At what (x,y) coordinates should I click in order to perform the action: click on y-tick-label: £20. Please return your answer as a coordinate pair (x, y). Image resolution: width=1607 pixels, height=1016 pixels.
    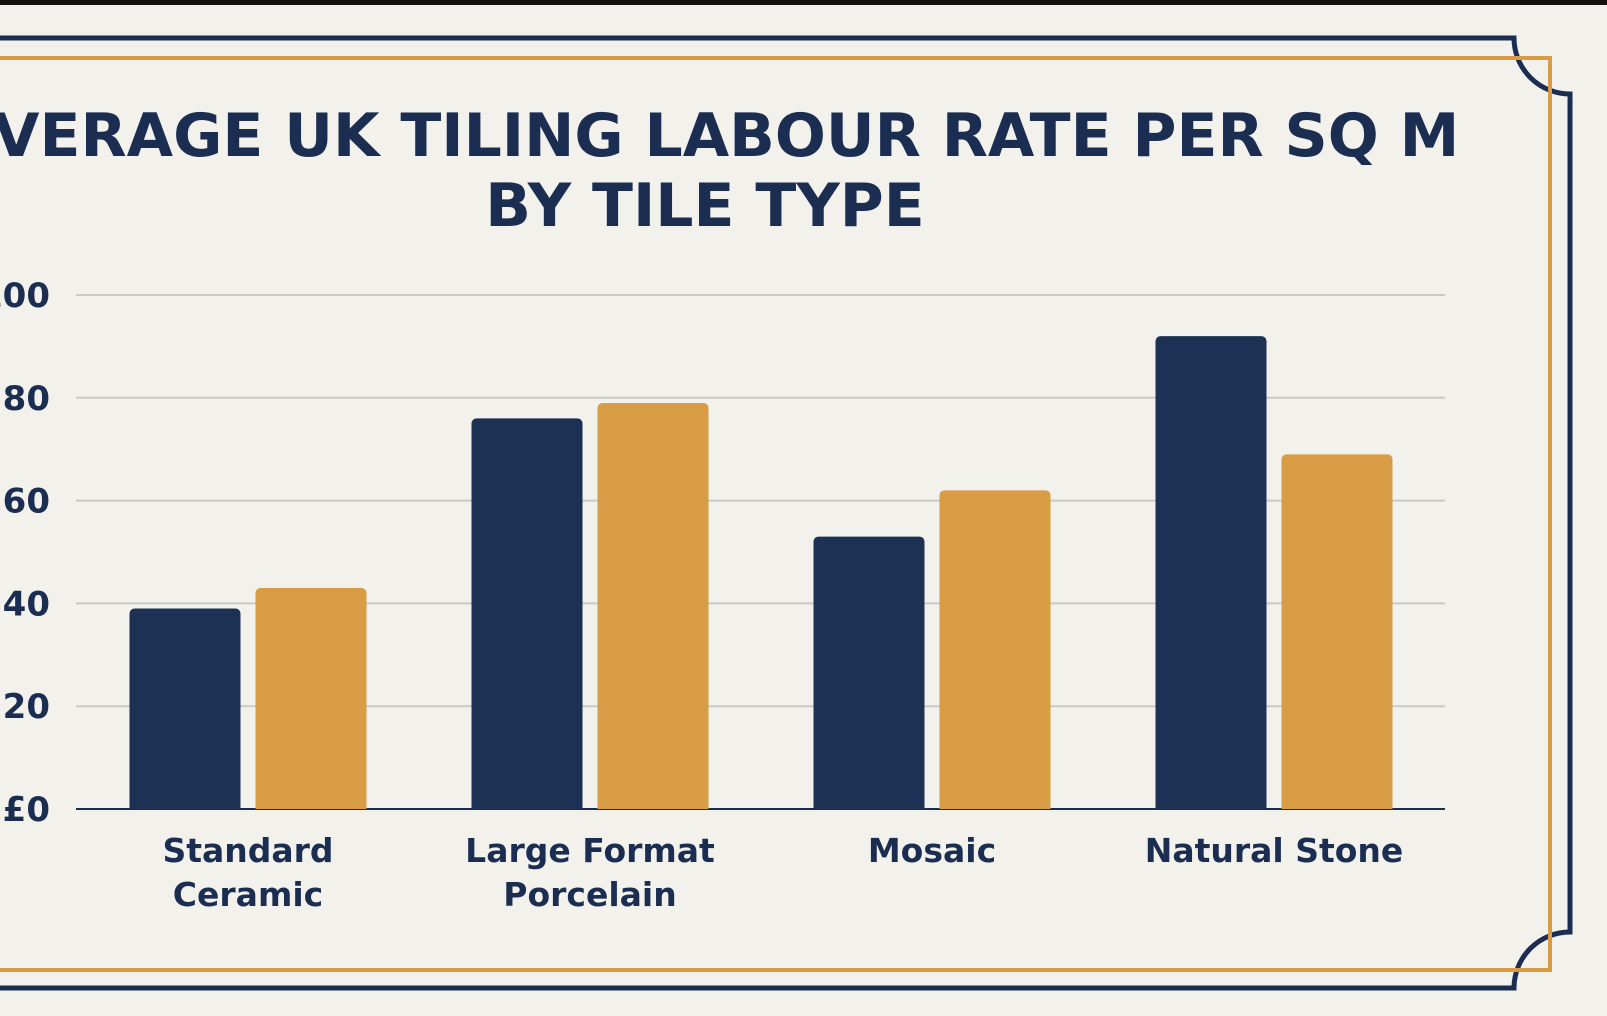
    Looking at the image, I should click on (25, 707).